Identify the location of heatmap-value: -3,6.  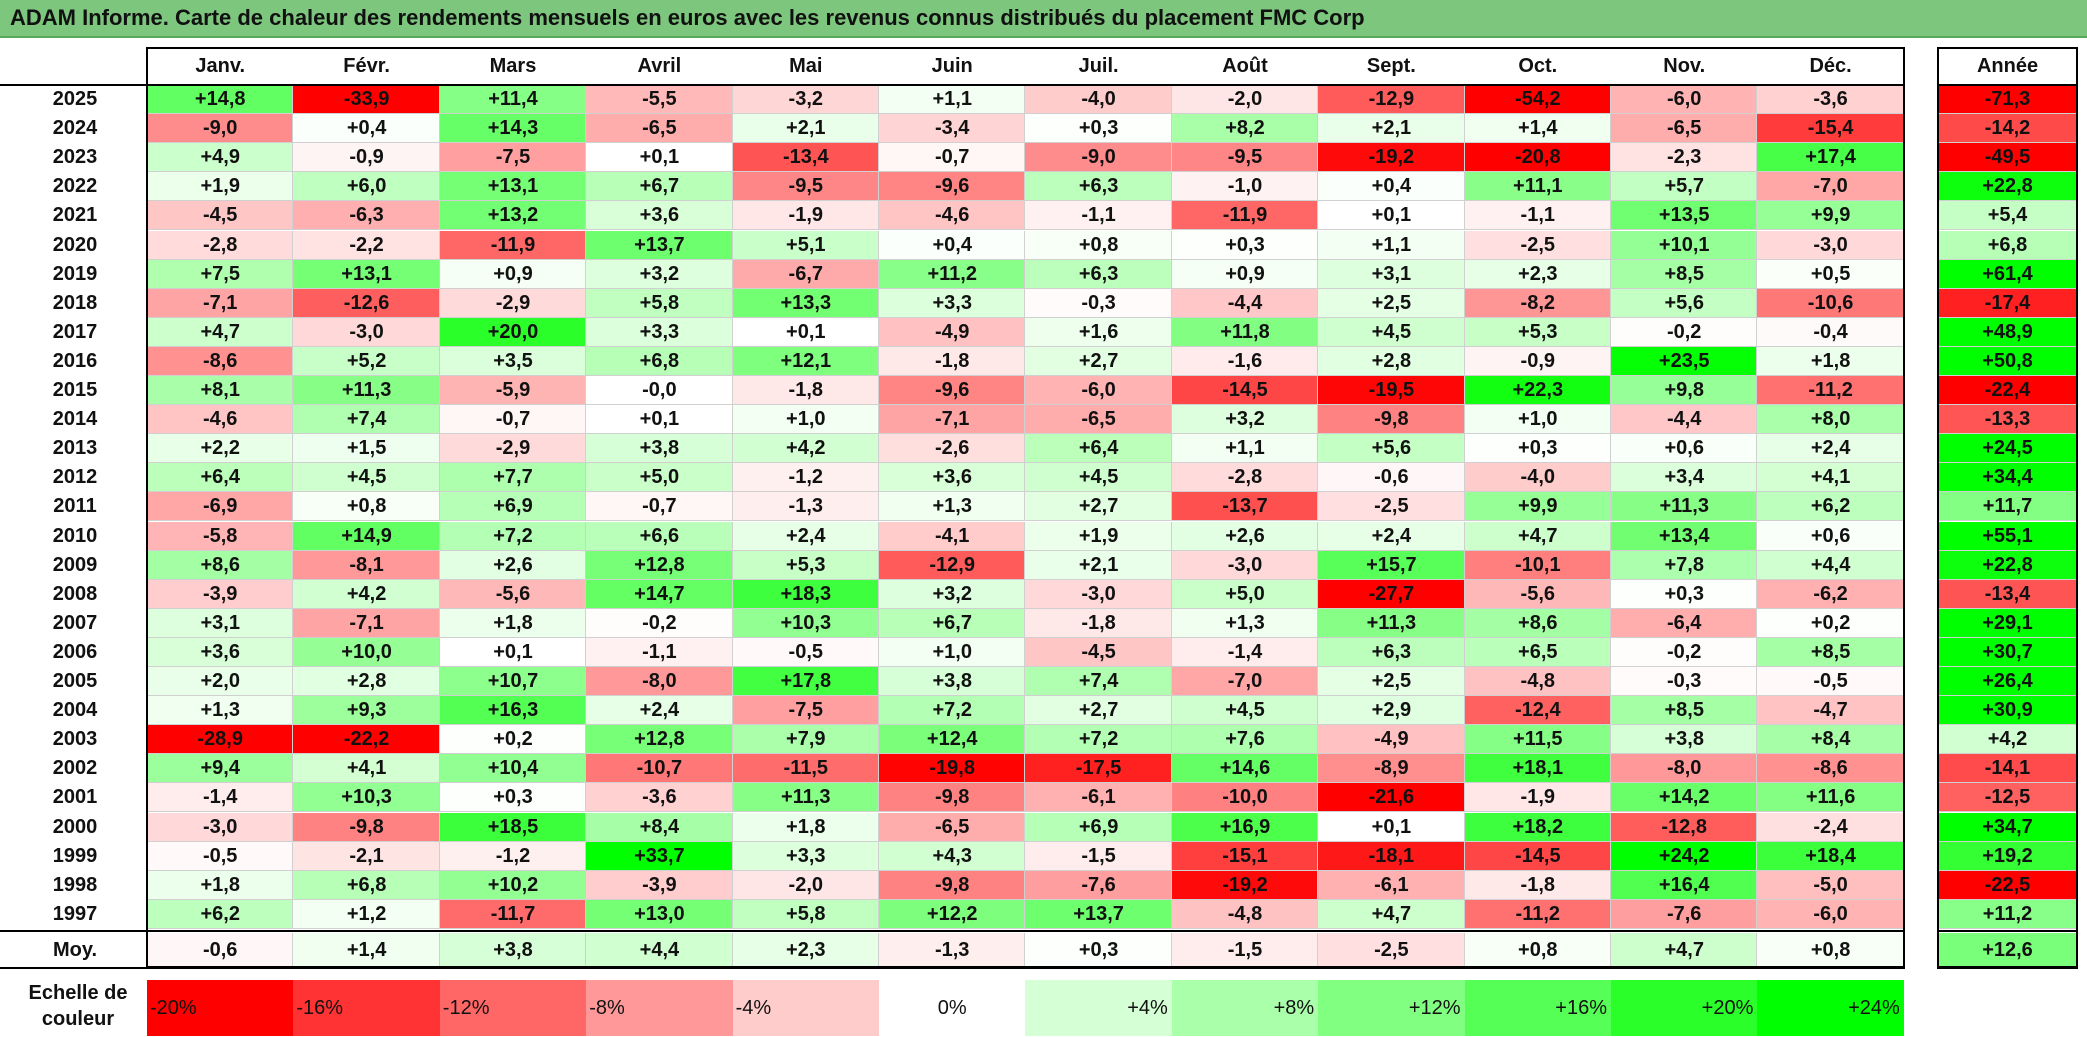
(1830, 99).